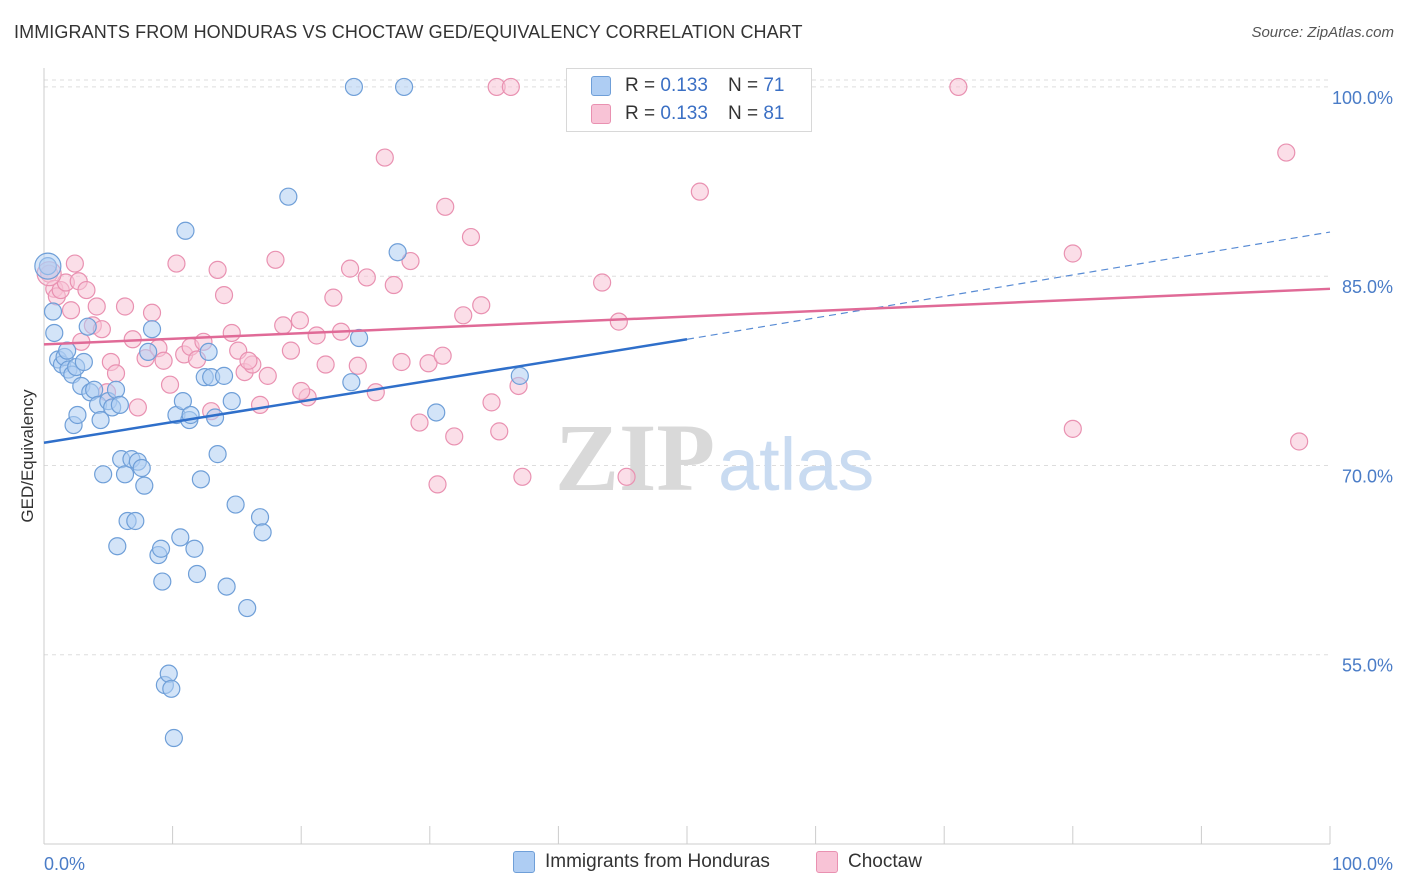 This screenshot has height=892, width=1406. Describe the element at coordinates (796, 464) in the screenshot. I see `watermark-atlas: atlas` at that location.